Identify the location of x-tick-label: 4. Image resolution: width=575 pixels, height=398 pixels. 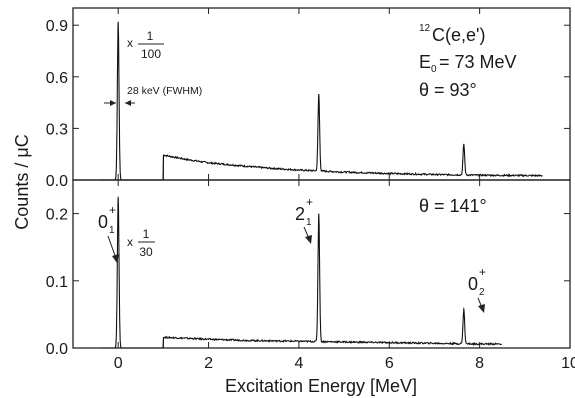
(298, 363).